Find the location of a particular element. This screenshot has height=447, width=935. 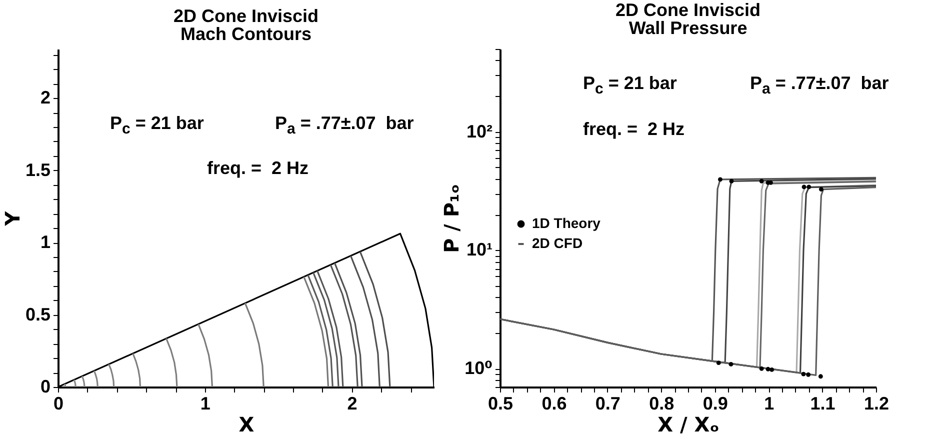

x-tick-label: 2 is located at coordinates (352, 404).